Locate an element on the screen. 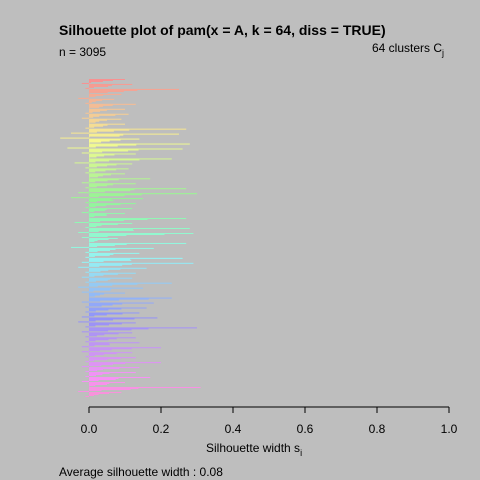  average-width-label: Average silhouette width : 0.08 is located at coordinates (141, 472).